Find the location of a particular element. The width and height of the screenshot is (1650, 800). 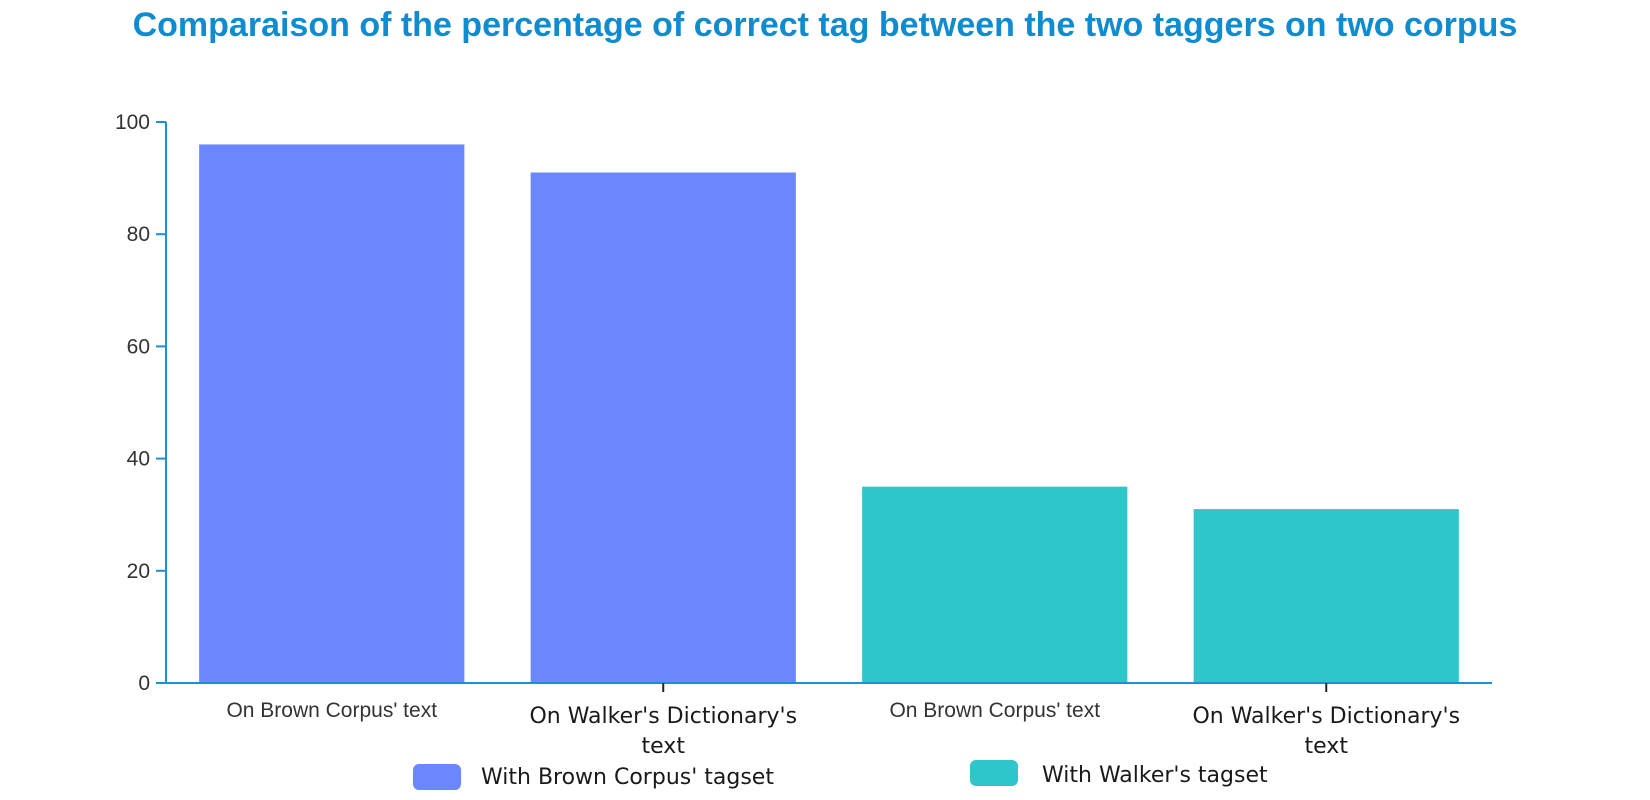

y-tick-label: 80 is located at coordinates (138, 234).